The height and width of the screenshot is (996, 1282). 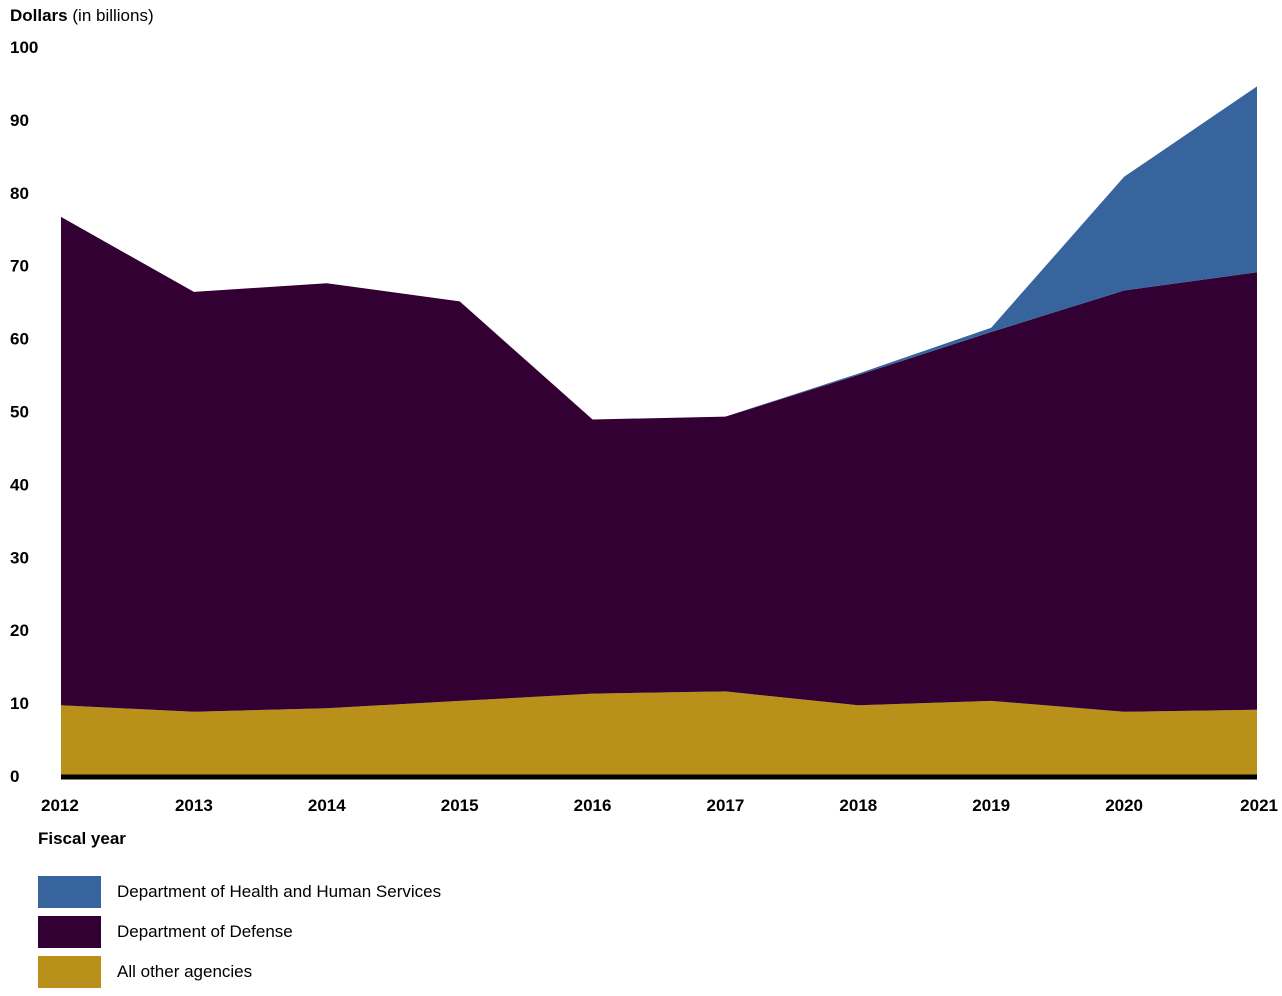 I want to click on y-tick-label: 40, so click(x=19, y=484).